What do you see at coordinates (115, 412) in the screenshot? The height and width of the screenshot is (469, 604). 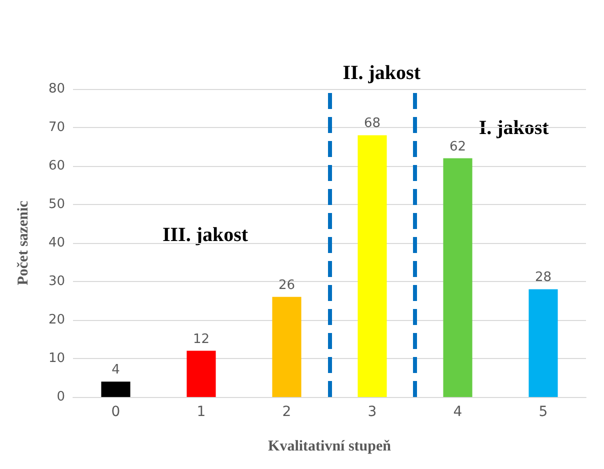 I see `x-tick-label: 0` at bounding box center [115, 412].